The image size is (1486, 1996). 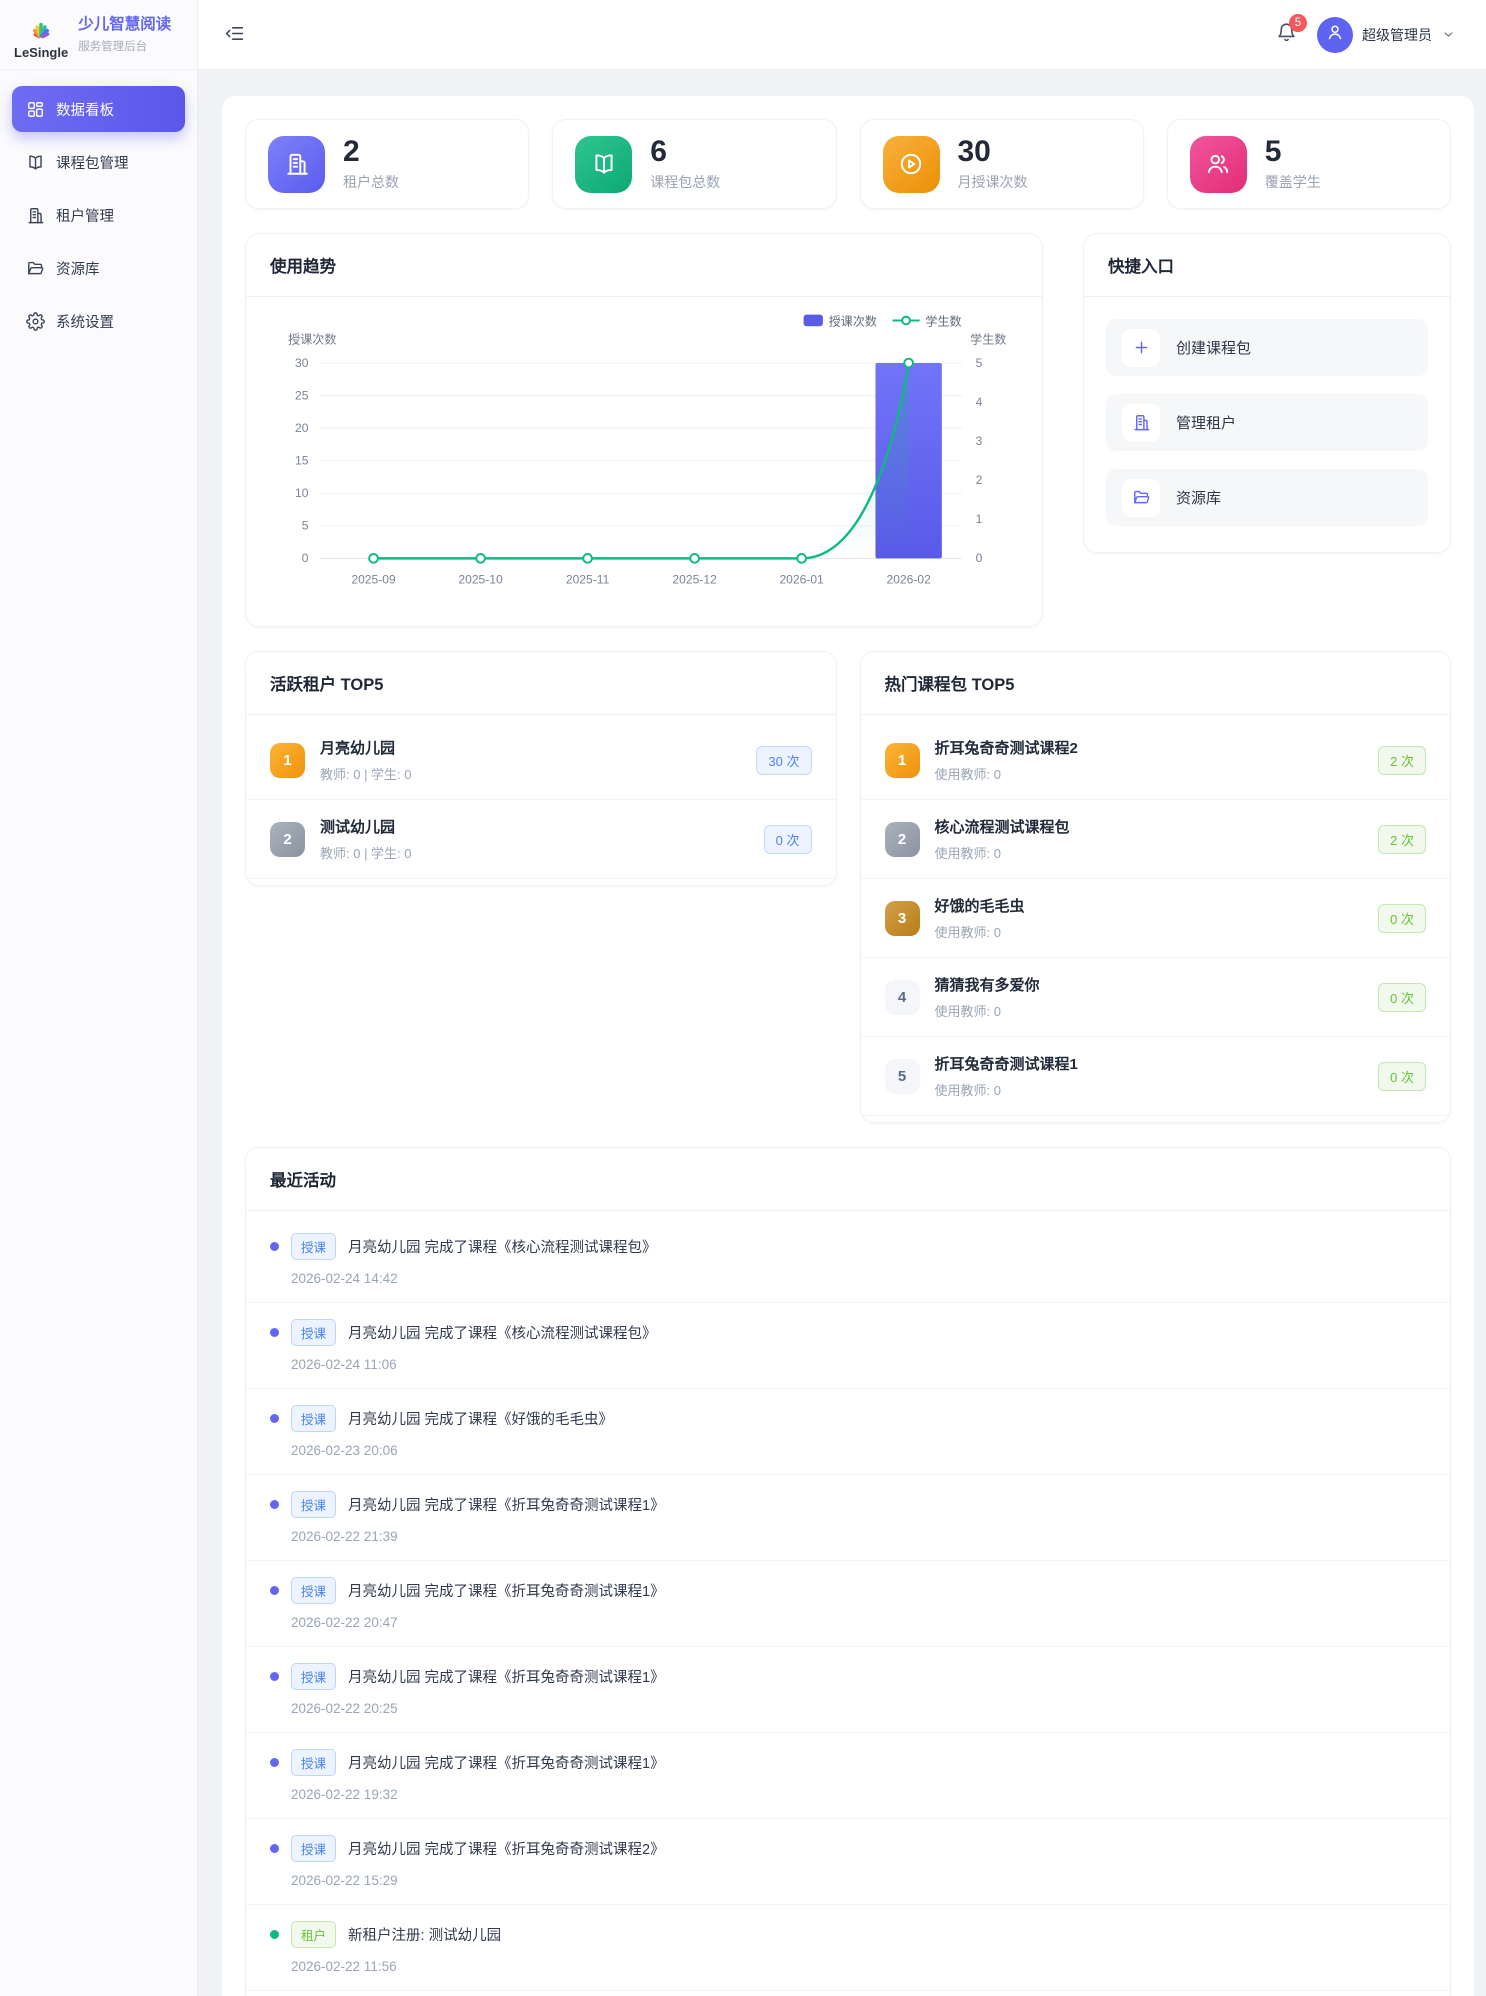 I want to click on svg-text: 1, so click(x=979, y=519).